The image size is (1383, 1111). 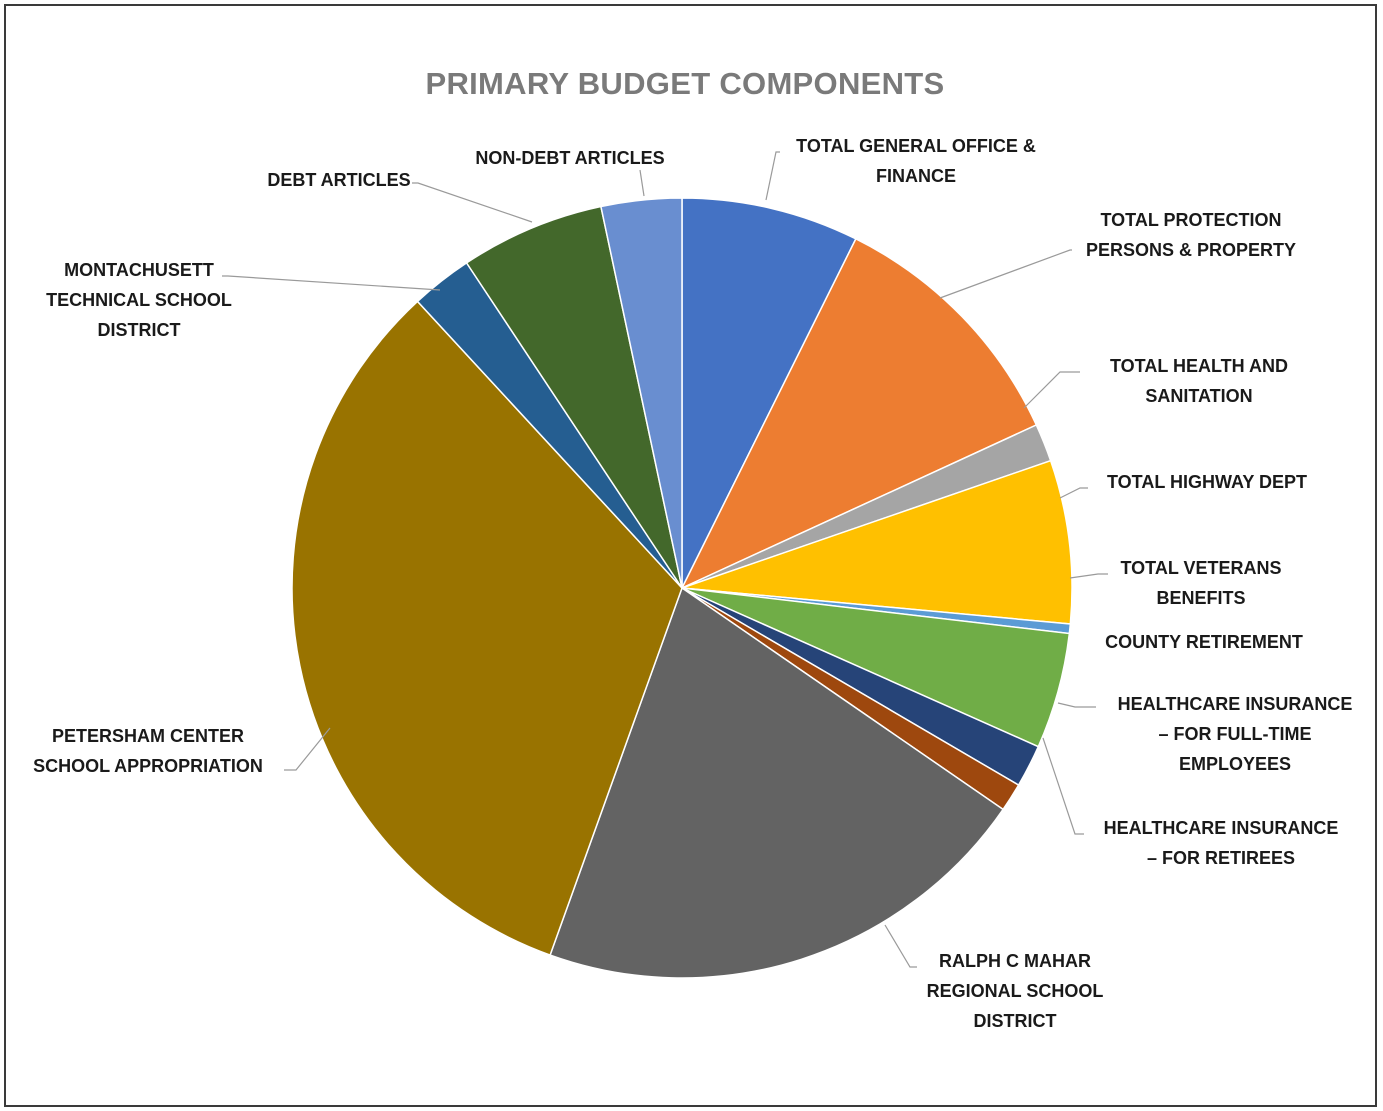 I want to click on leader-line-healthcare-insurance-for-full-time-employees, so click(x=1076, y=705).